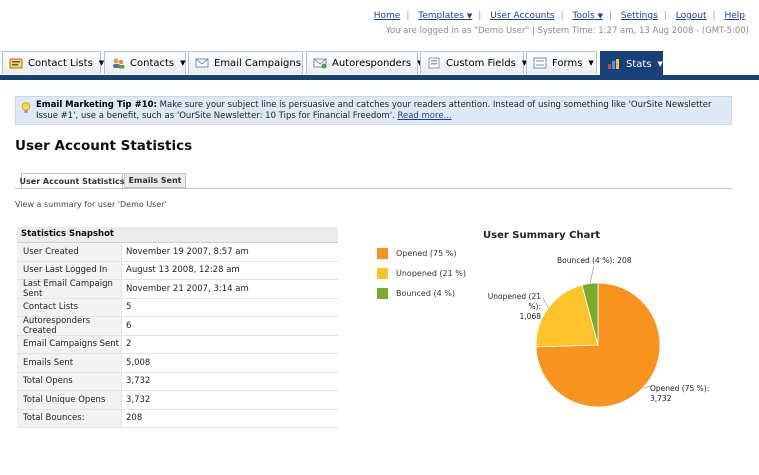 The image size is (759, 475). I want to click on row-value: 6, so click(129, 325).